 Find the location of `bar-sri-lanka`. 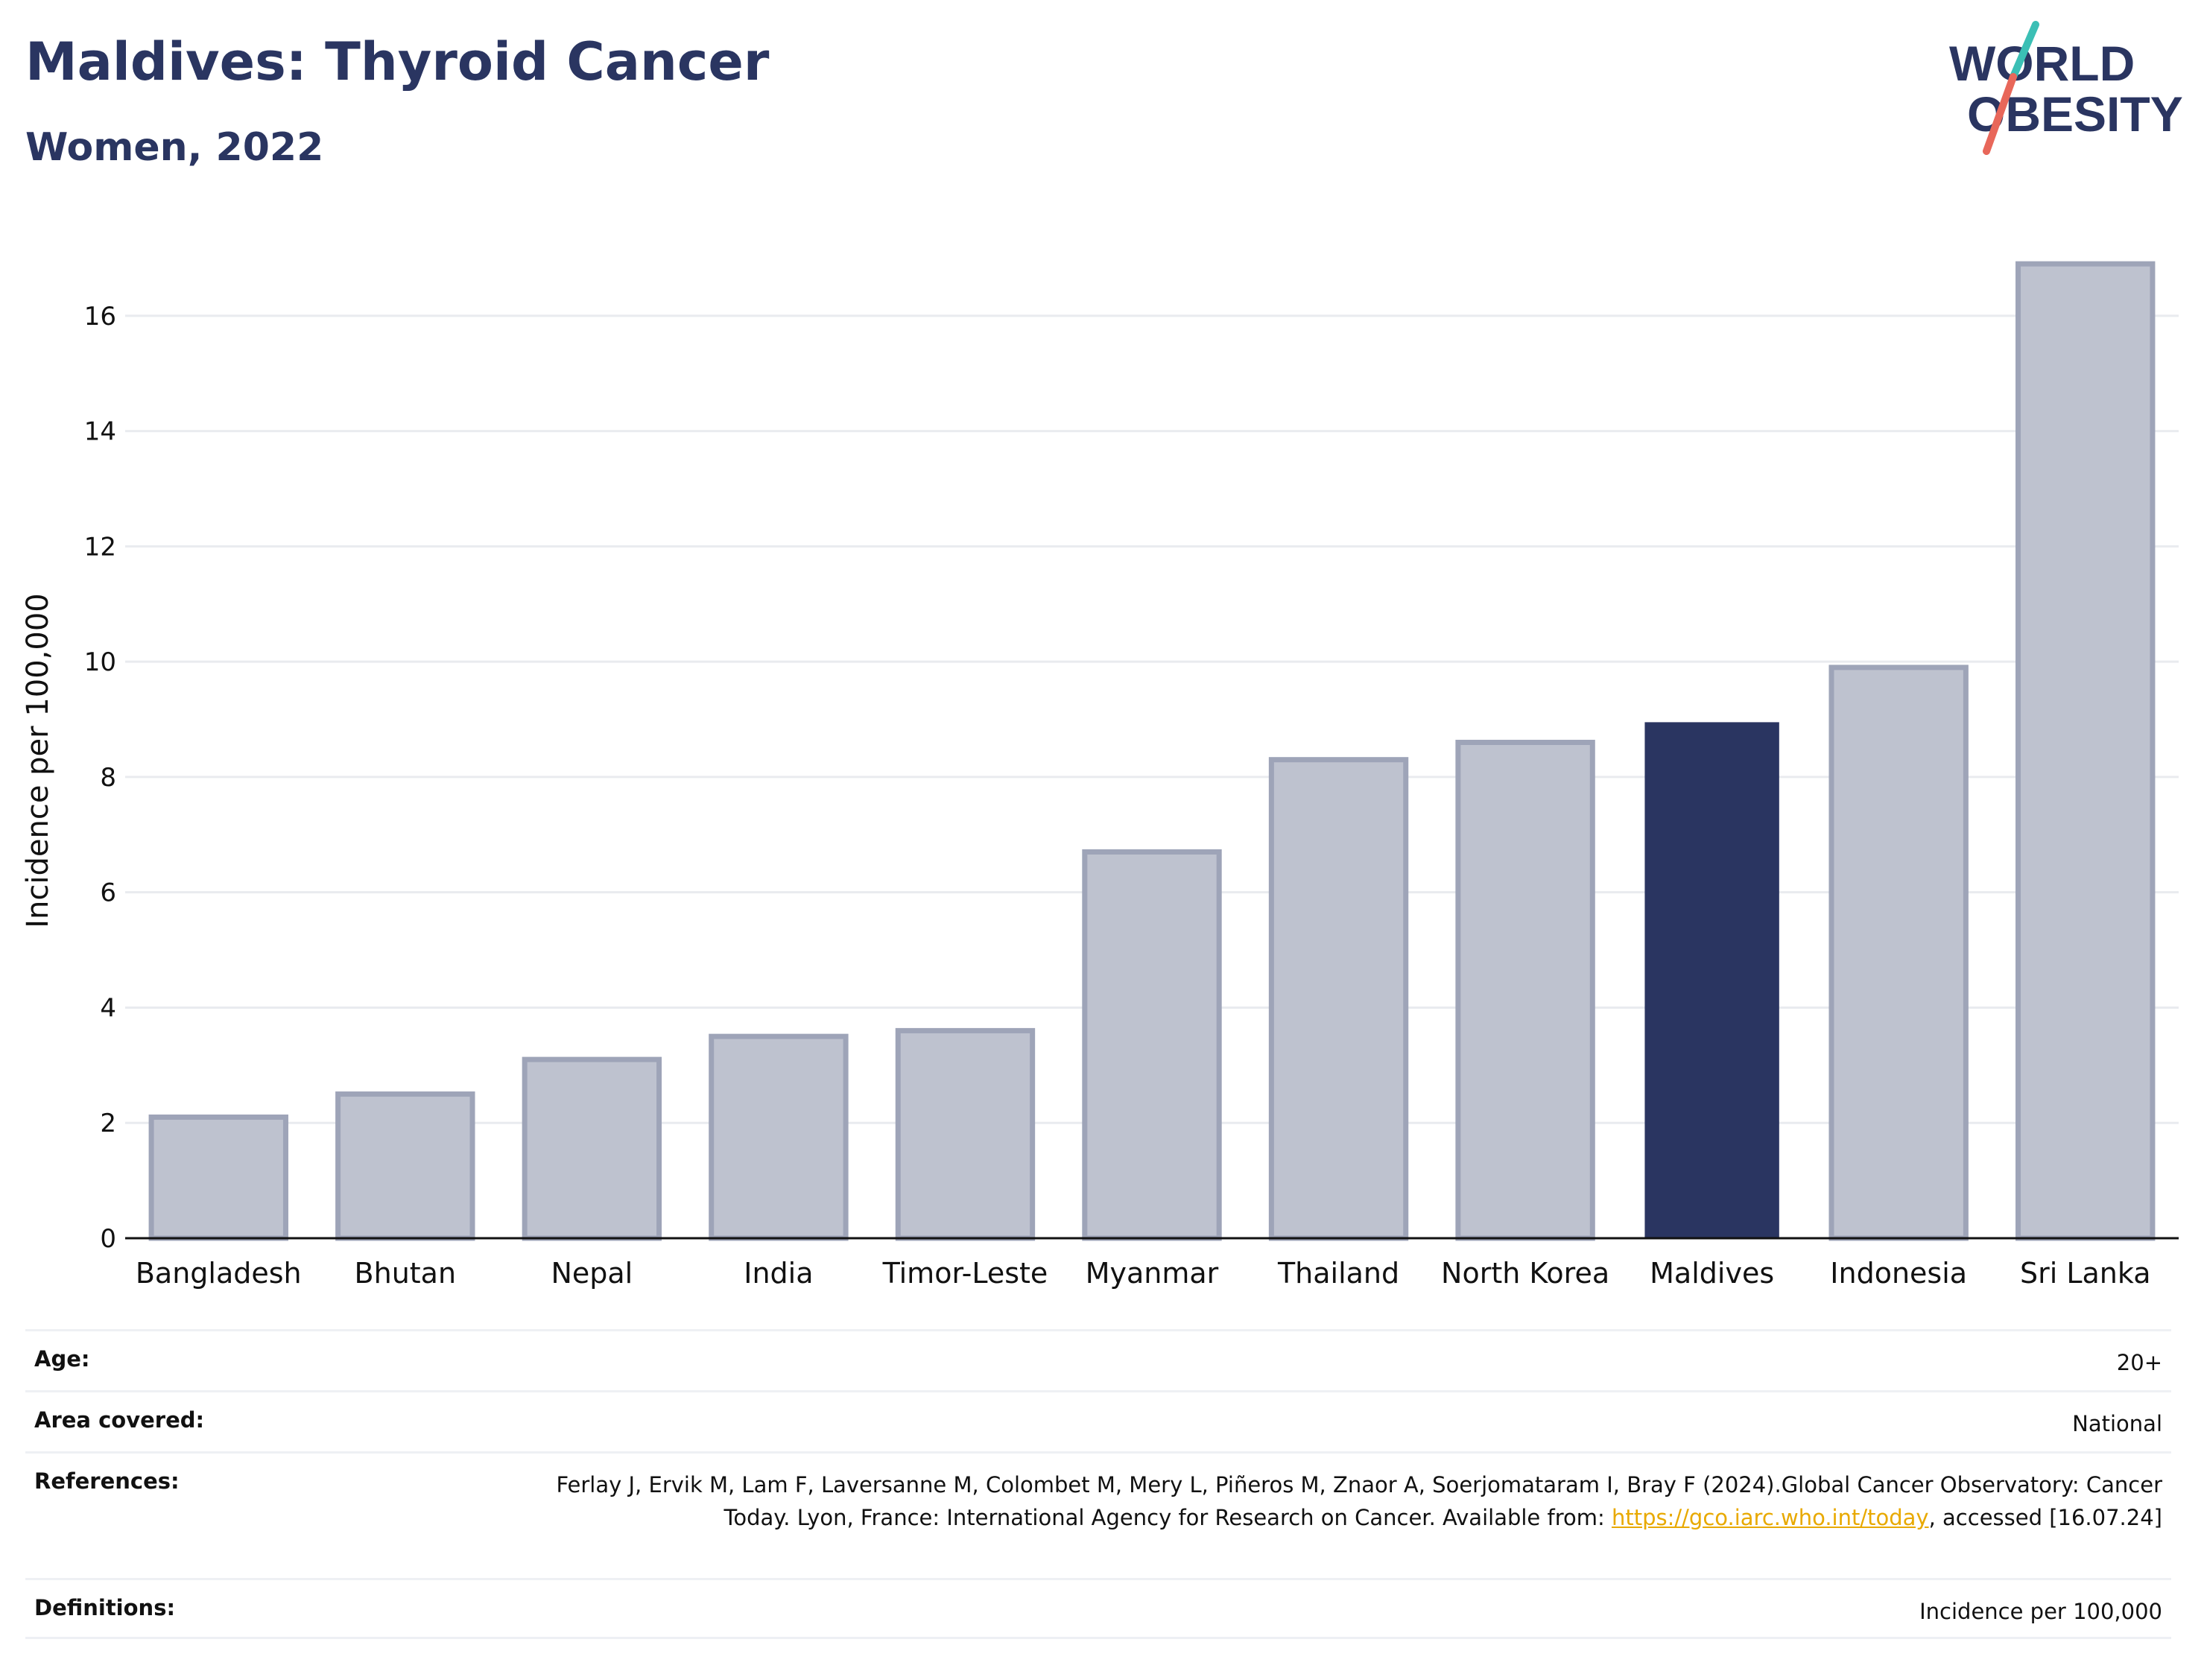

bar-sri-lanka is located at coordinates (2085, 751).